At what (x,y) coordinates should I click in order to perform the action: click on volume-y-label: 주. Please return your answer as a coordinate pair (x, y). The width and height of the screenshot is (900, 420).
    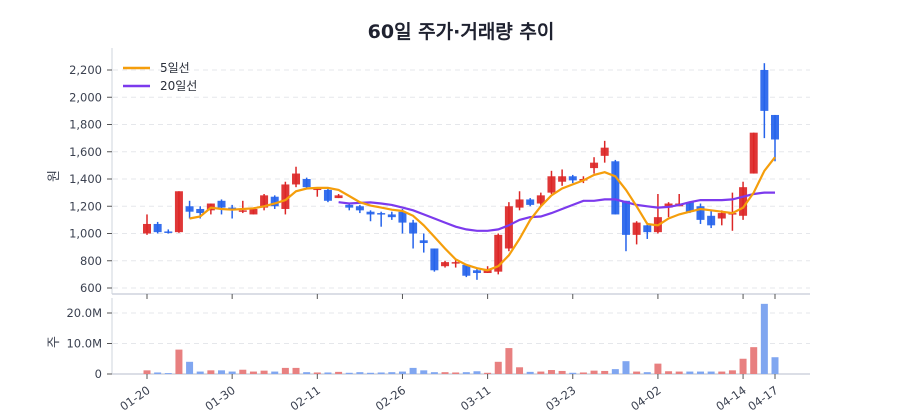
    Looking at the image, I should click on (54, 342).